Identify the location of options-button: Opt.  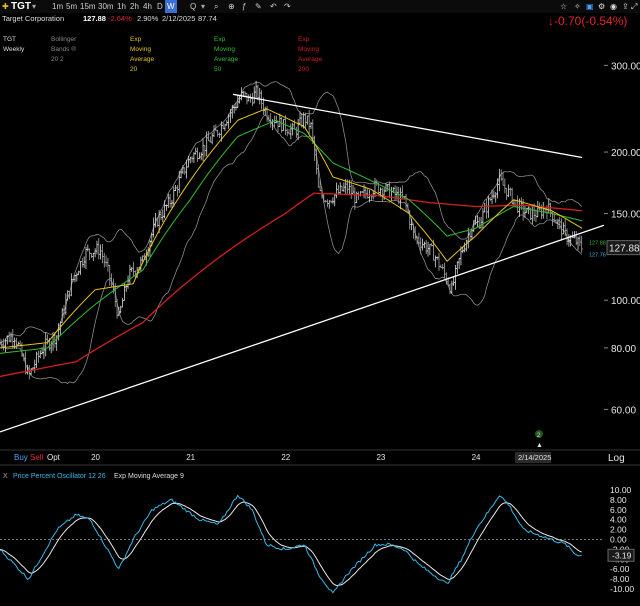
(54, 457).